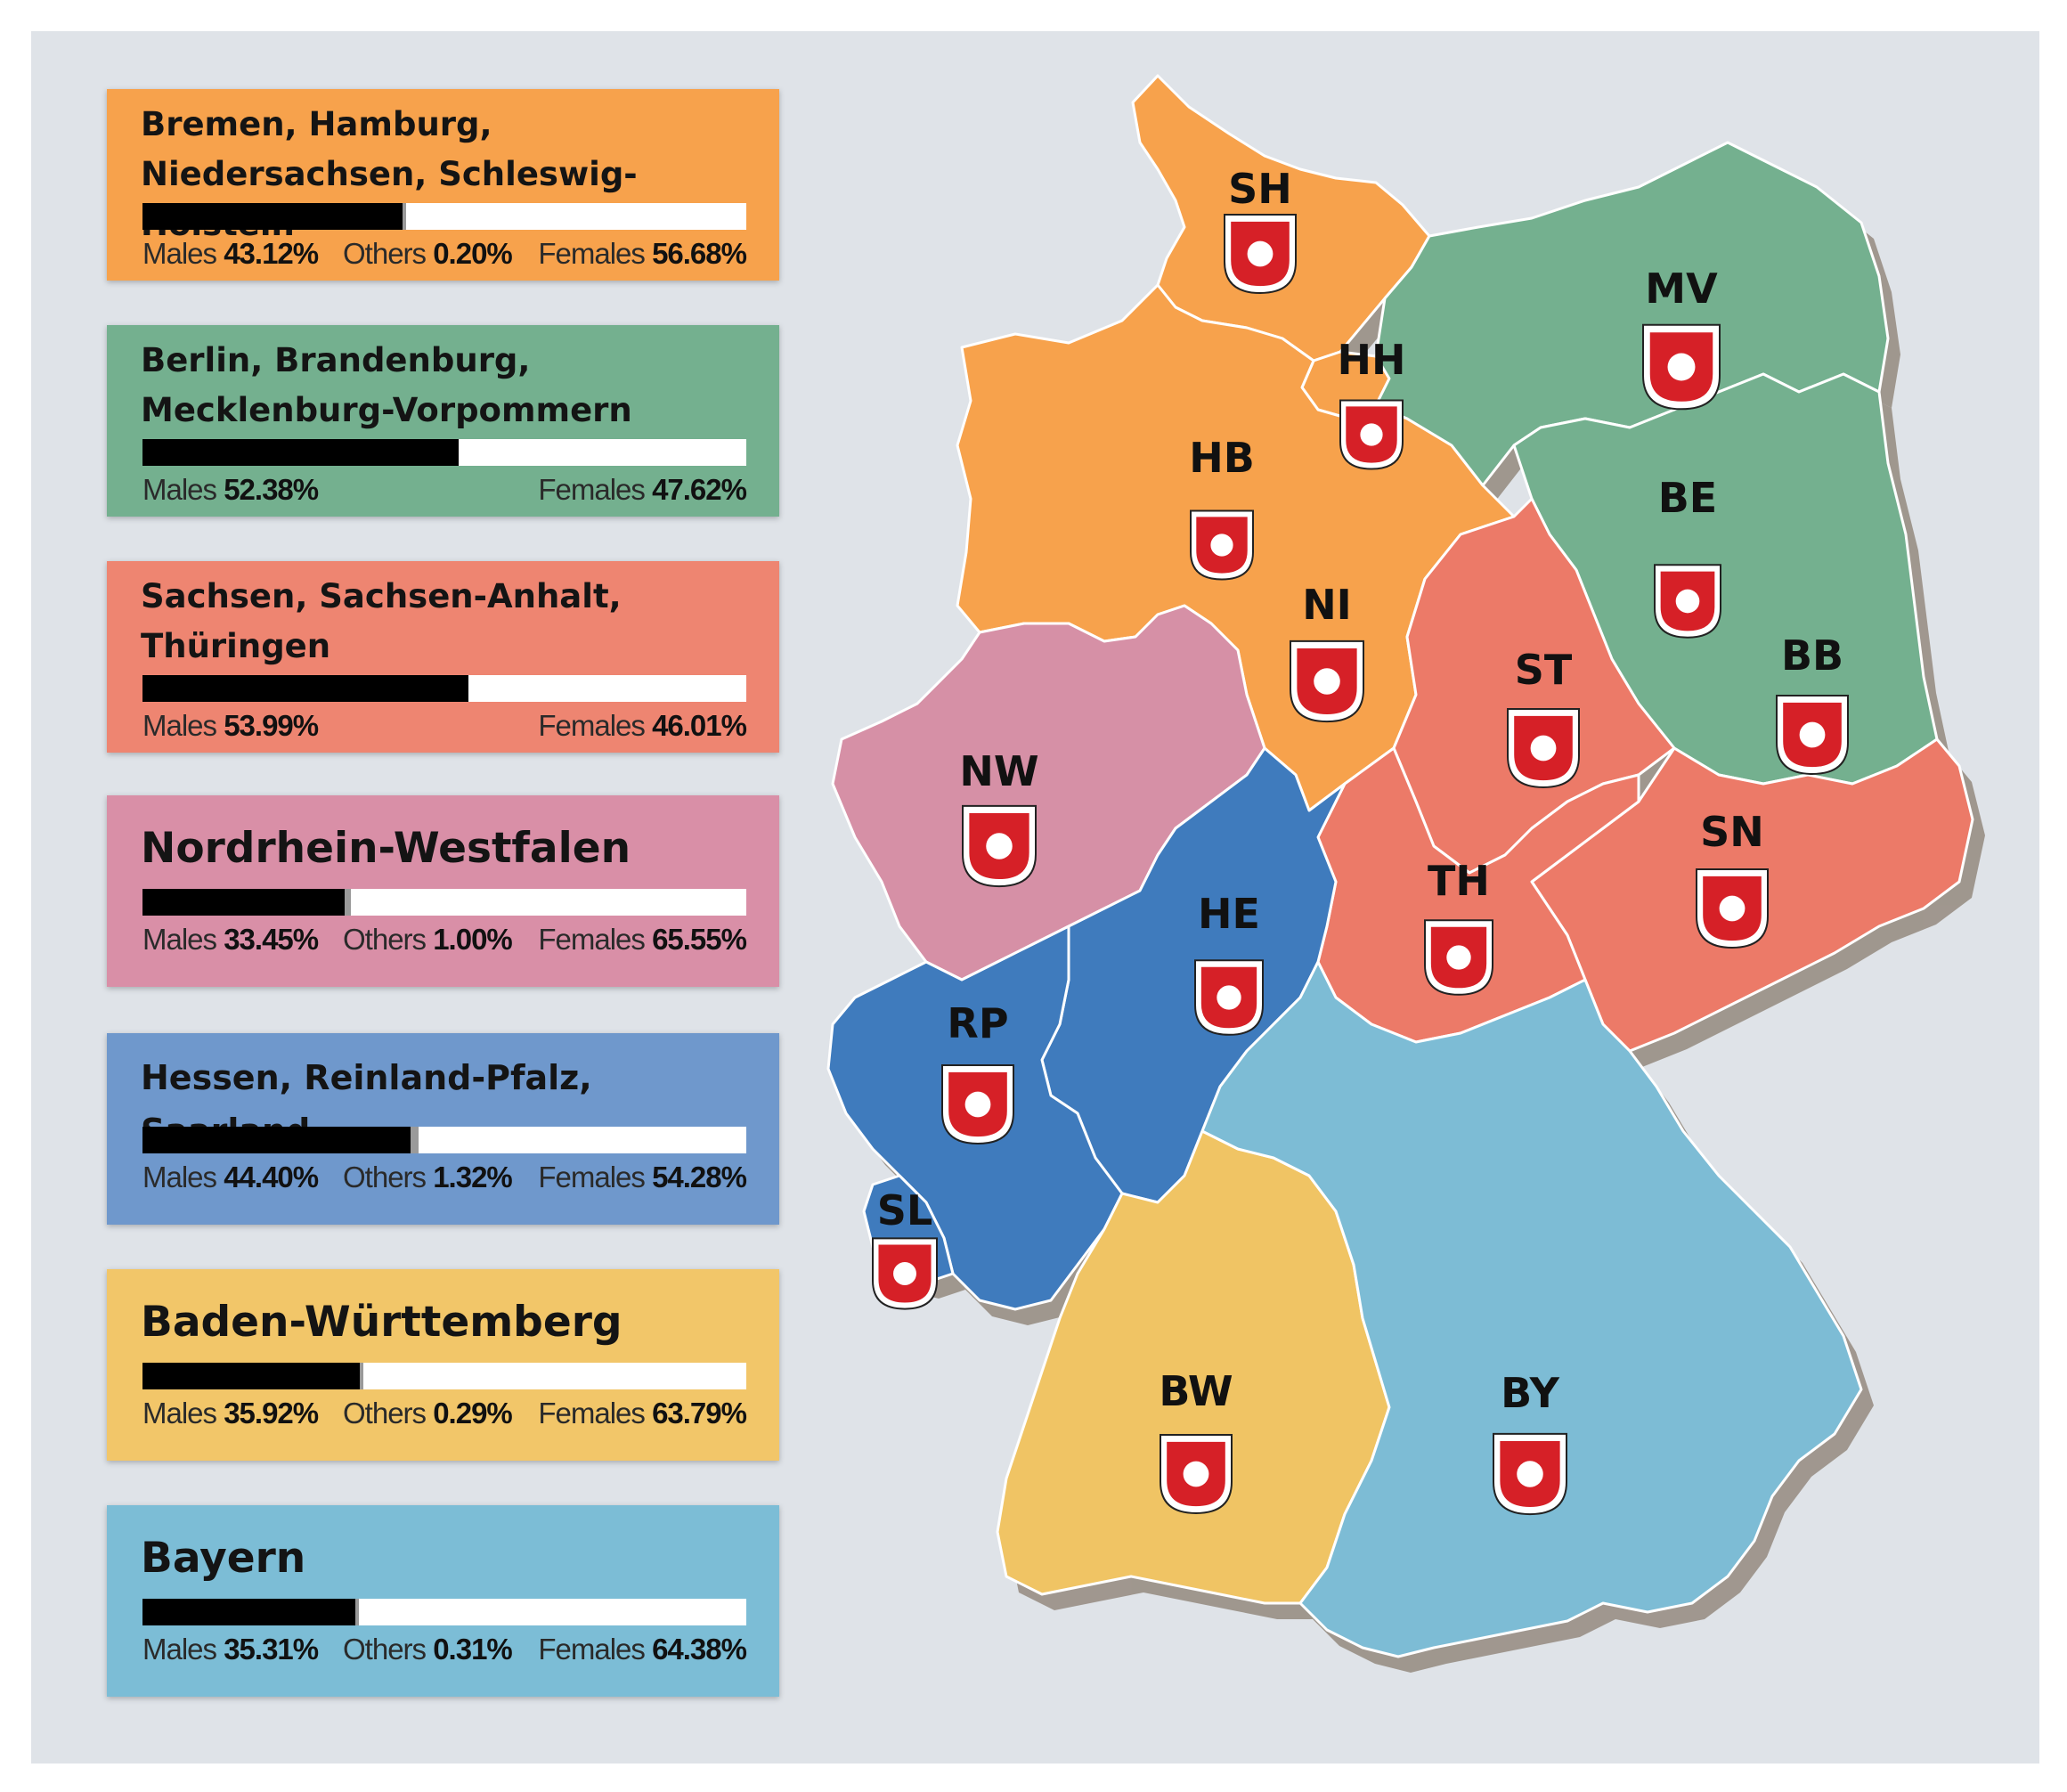 The height and width of the screenshot is (1792, 2067). What do you see at coordinates (1681, 289) in the screenshot?
I see `state-label-mv: MV` at bounding box center [1681, 289].